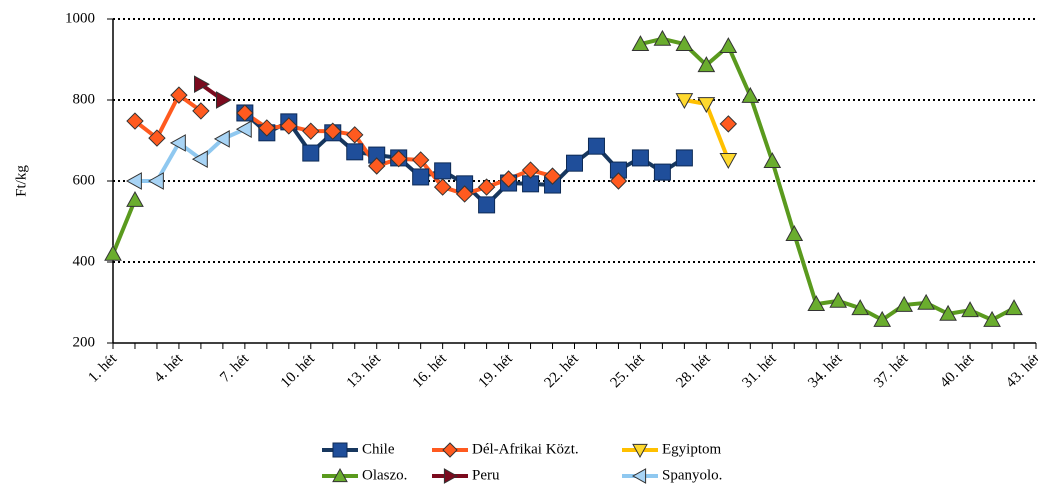 The image size is (1038, 486). I want to click on x-tick-label: 28. hét, so click(693, 370).